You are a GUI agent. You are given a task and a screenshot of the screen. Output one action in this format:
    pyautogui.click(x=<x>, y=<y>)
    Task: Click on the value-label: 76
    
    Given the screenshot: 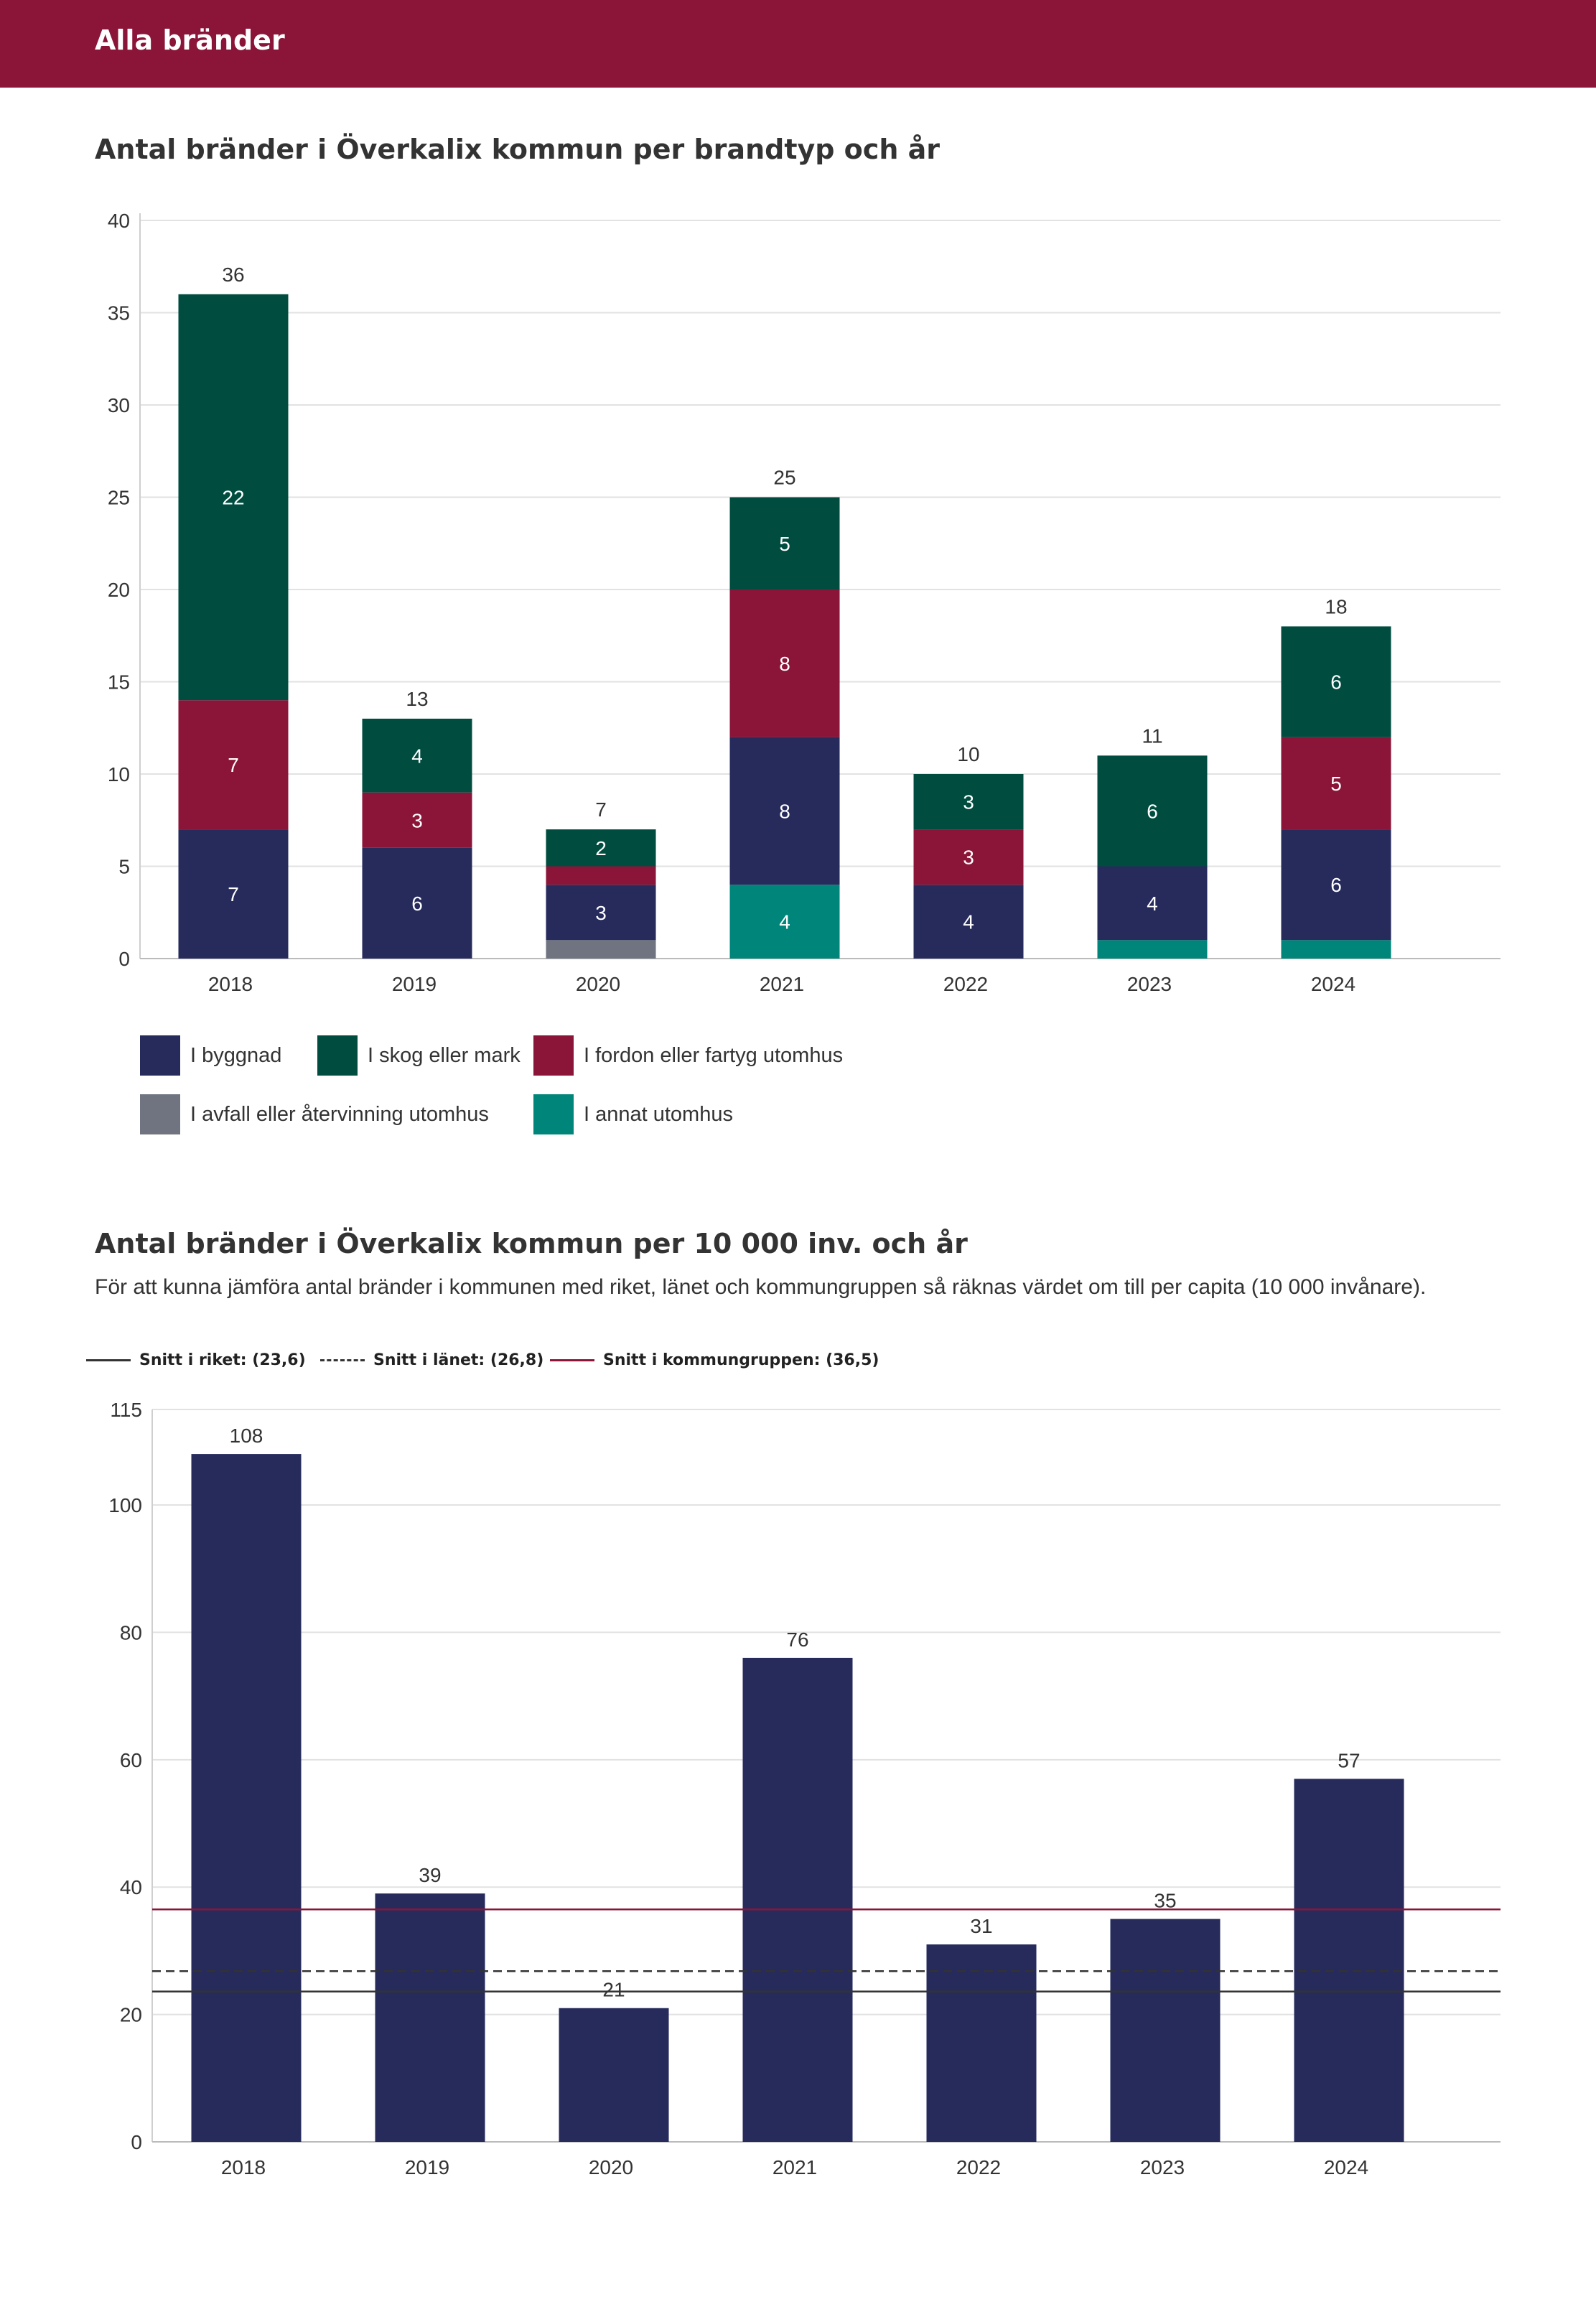 What is the action you would take?
    pyautogui.click(x=797, y=1639)
    